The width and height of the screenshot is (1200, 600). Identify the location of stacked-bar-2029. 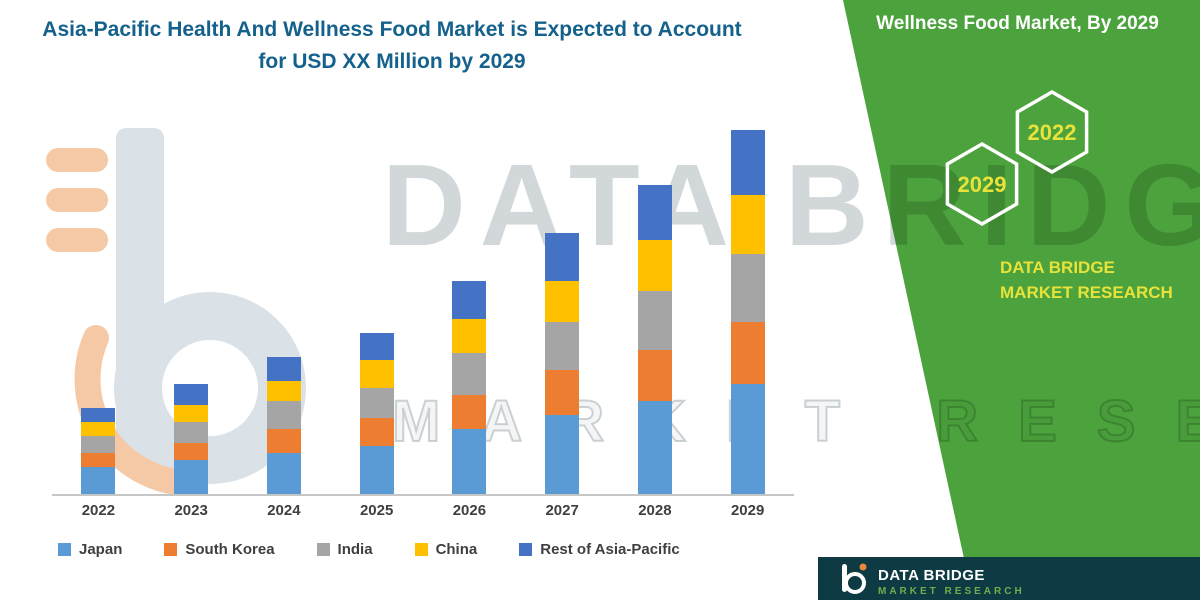
(747, 312).